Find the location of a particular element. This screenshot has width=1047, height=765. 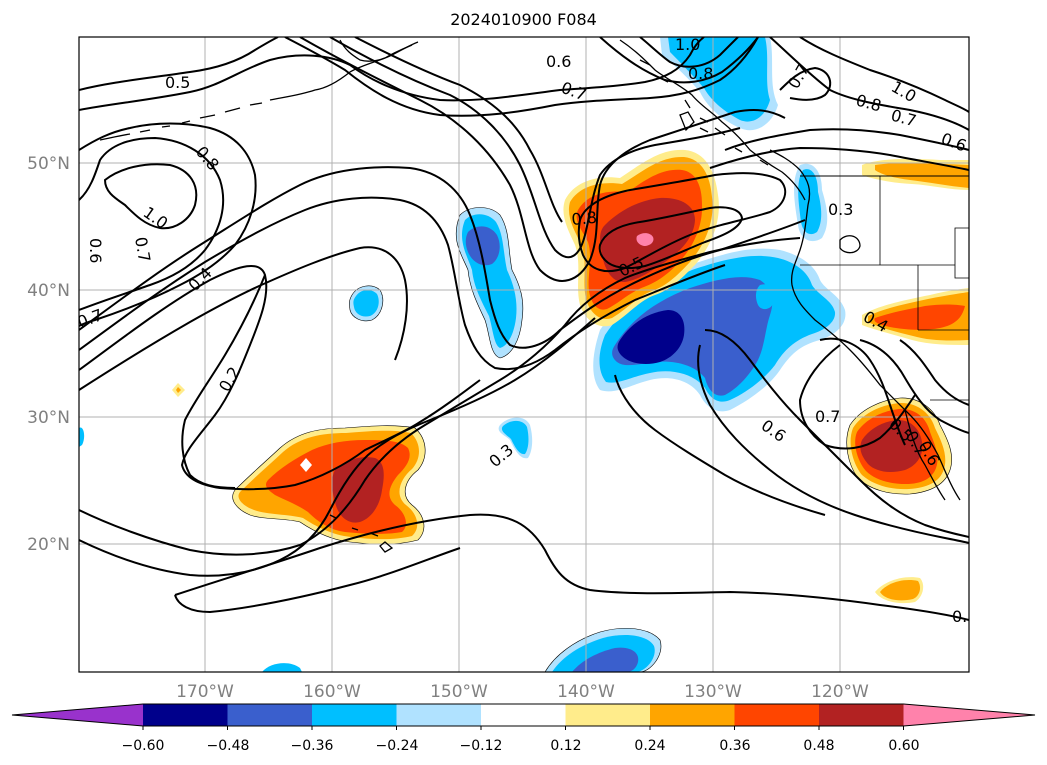

colorbar-extend-max is located at coordinates (969, 715).